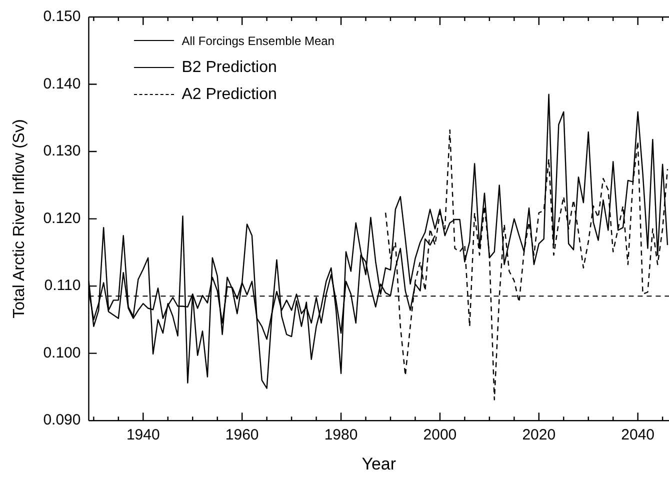 This screenshot has width=669, height=483. What do you see at coordinates (242, 435) in the screenshot?
I see `x-tick-label: 1960` at bounding box center [242, 435].